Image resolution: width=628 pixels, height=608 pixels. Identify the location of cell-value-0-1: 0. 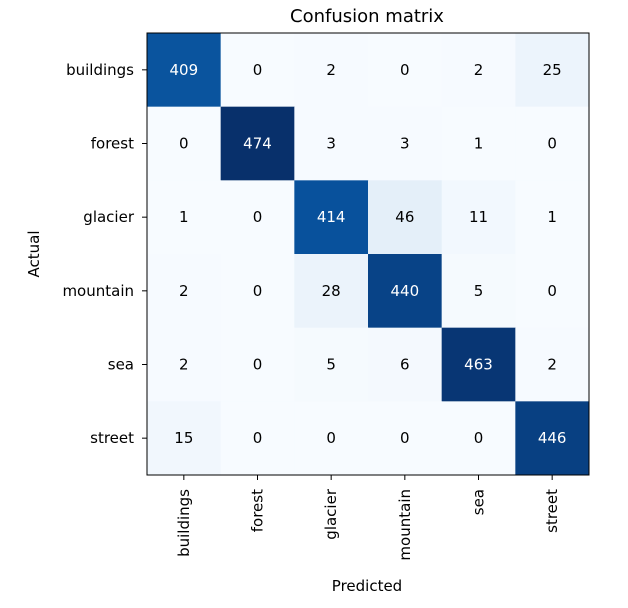
(258, 70).